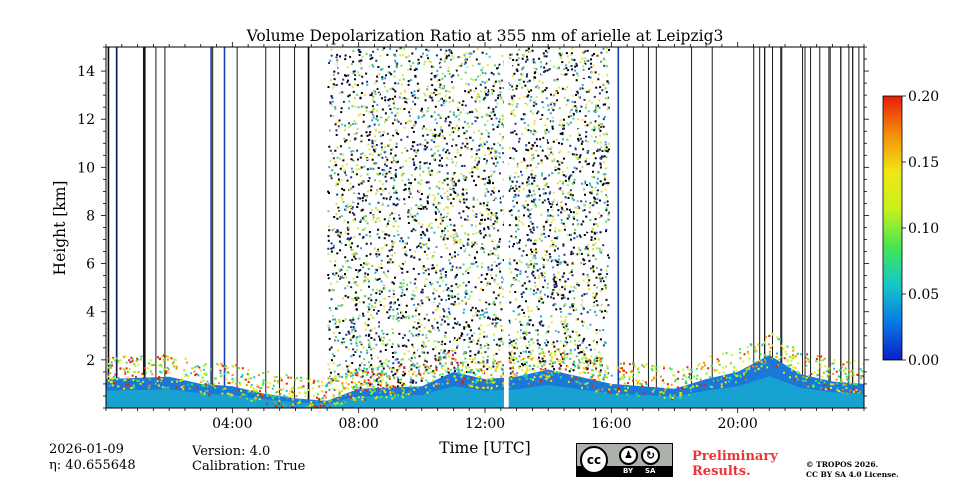  Describe the element at coordinates (611, 424) in the screenshot. I see `x-tick-label: 16:00` at that location.